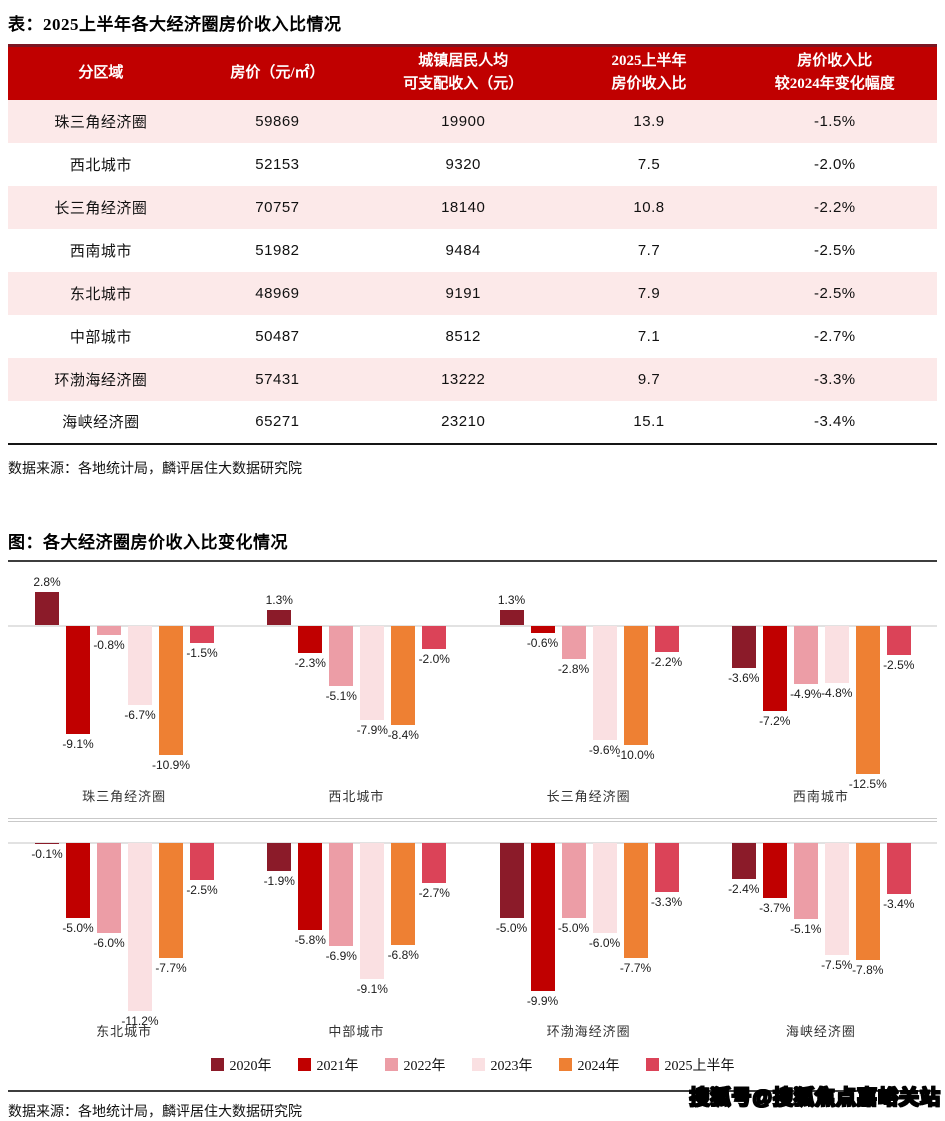 This screenshot has height=1121, width=945. What do you see at coordinates (744, 678) in the screenshot?
I see `bar-value-label: -3.6%` at bounding box center [744, 678].